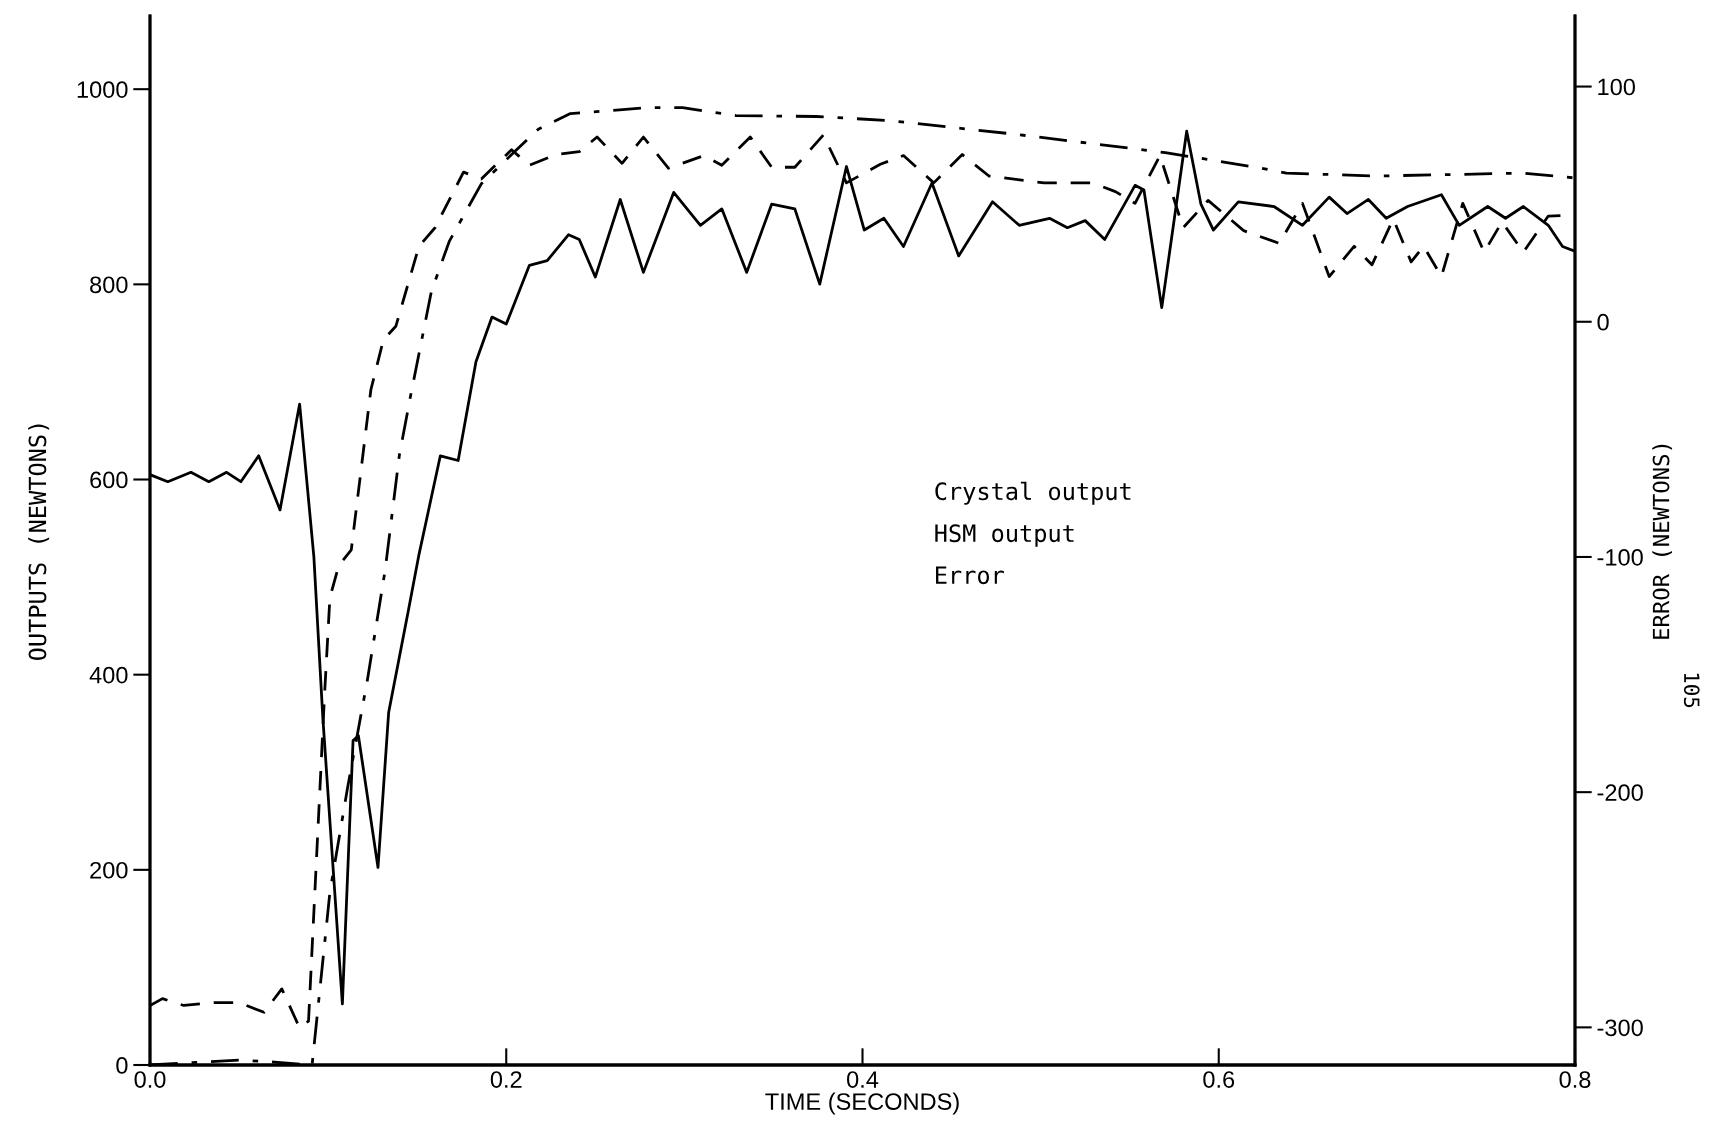 This screenshot has width=1721, height=1135. Describe the element at coordinates (970, 575) in the screenshot. I see `annotation: Error` at that location.